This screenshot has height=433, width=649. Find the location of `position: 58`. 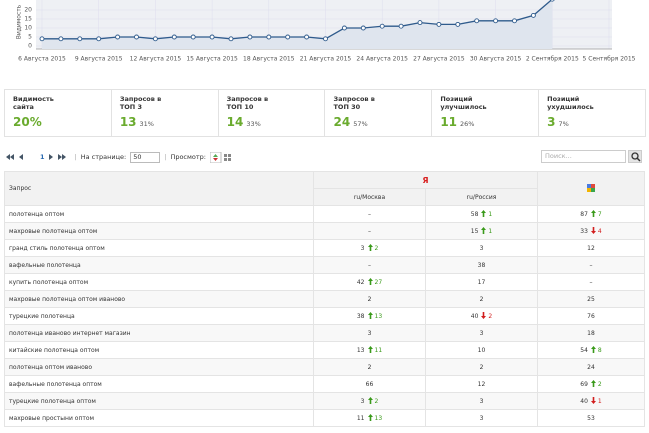

position: 58 is located at coordinates (474, 214).